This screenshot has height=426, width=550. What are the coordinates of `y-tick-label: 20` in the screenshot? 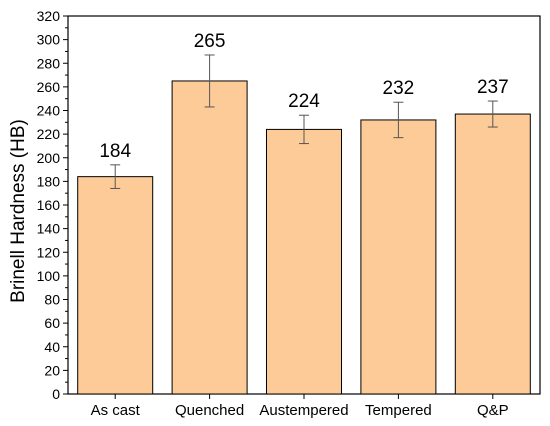 It's located at (52, 370).